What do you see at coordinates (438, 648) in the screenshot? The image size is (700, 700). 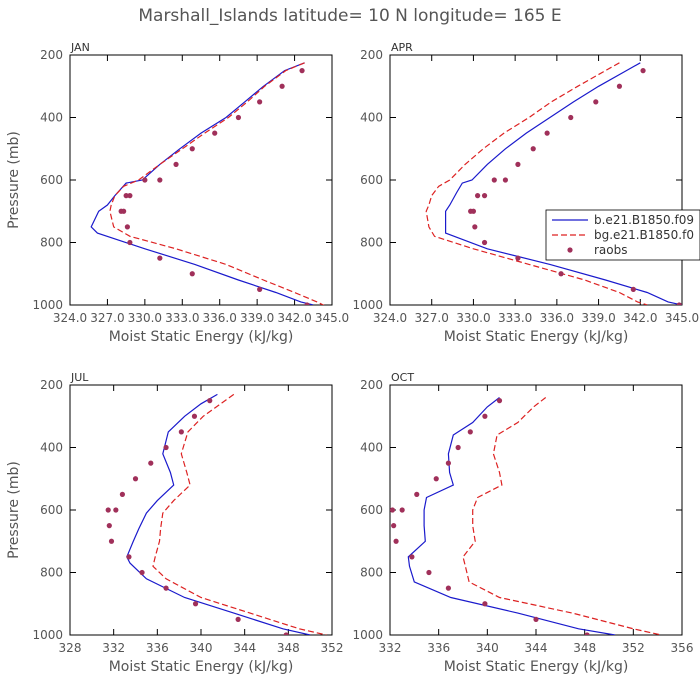 I see `x-tick-label: 336` at bounding box center [438, 648].